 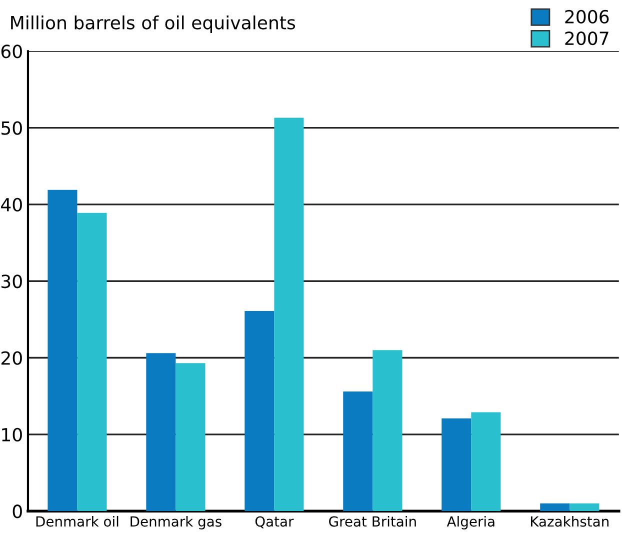 What do you see at coordinates (587, 17) in the screenshot?
I see `legend-label: 2006` at bounding box center [587, 17].